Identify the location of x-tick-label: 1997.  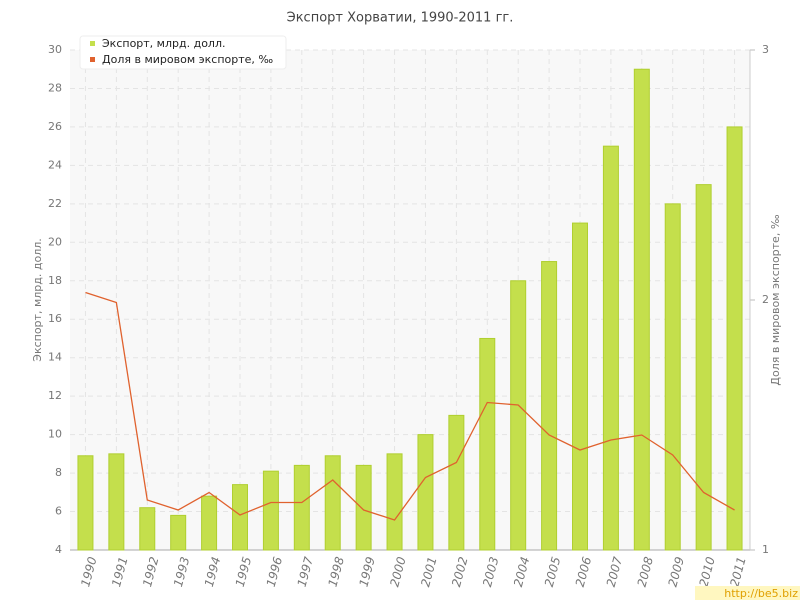
(306, 571).